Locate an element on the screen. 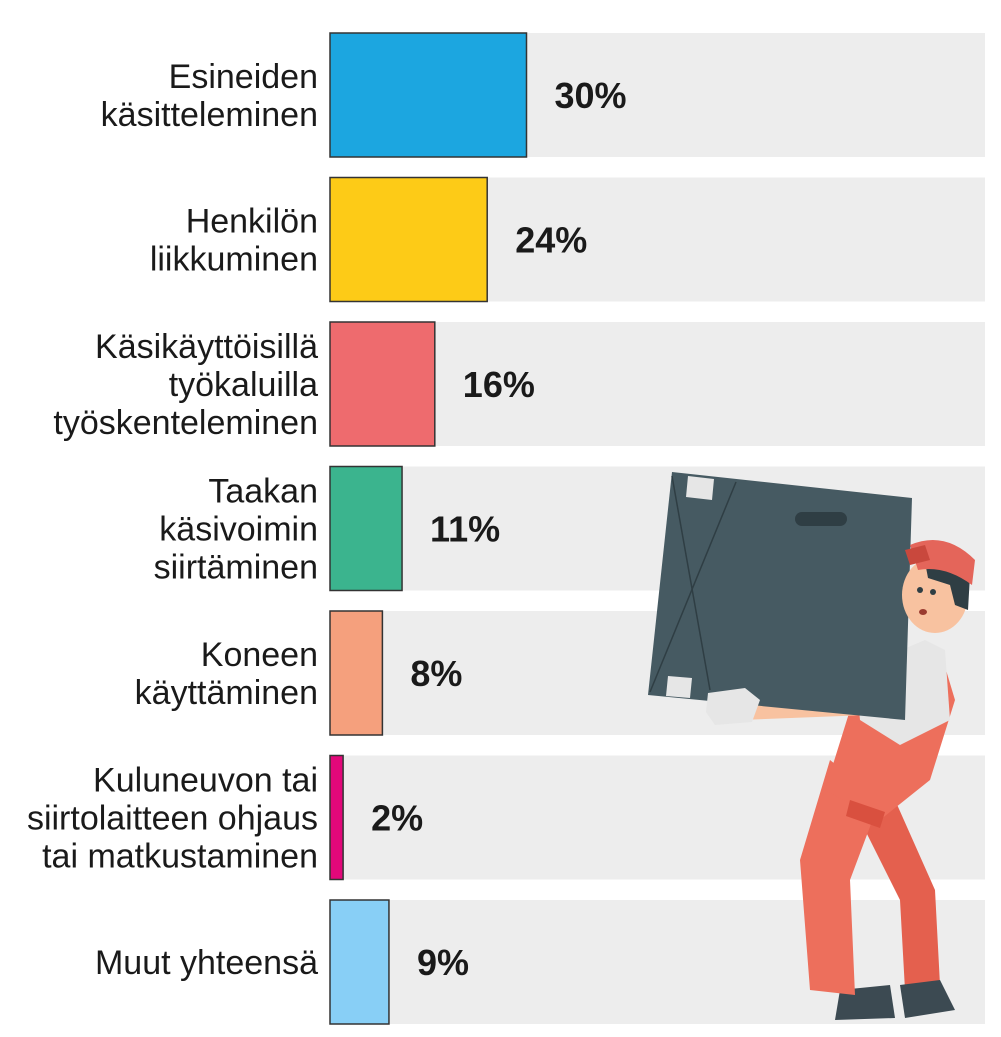 Image resolution: width=1001 pixels, height=1037 pixels. category-label-line: Taakan is located at coordinates (263, 492).